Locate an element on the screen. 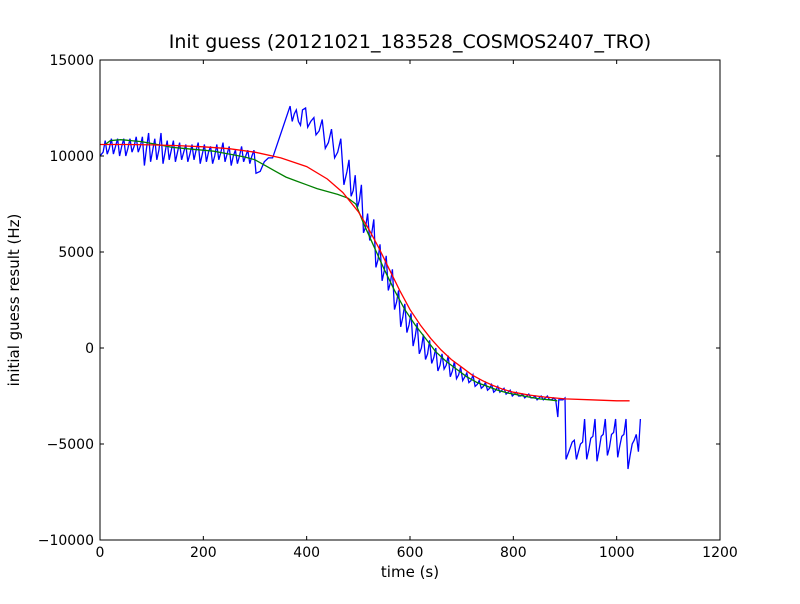 This screenshot has height=604, width=800. x-tick-label: 600 is located at coordinates (410, 553).